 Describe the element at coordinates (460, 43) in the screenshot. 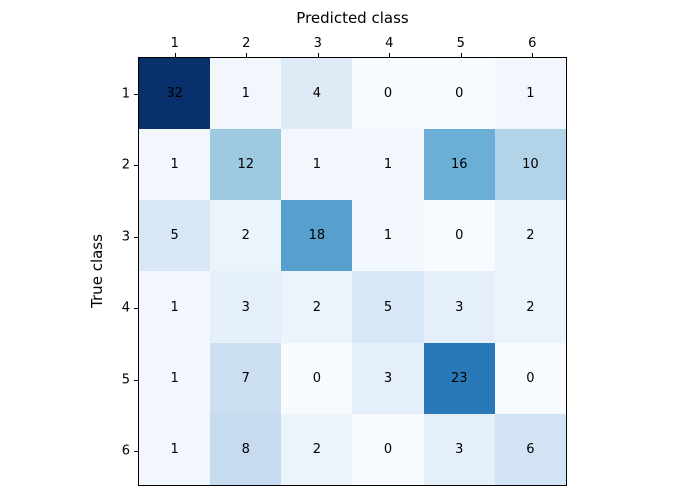

I see `x-tick-label: 5` at that location.